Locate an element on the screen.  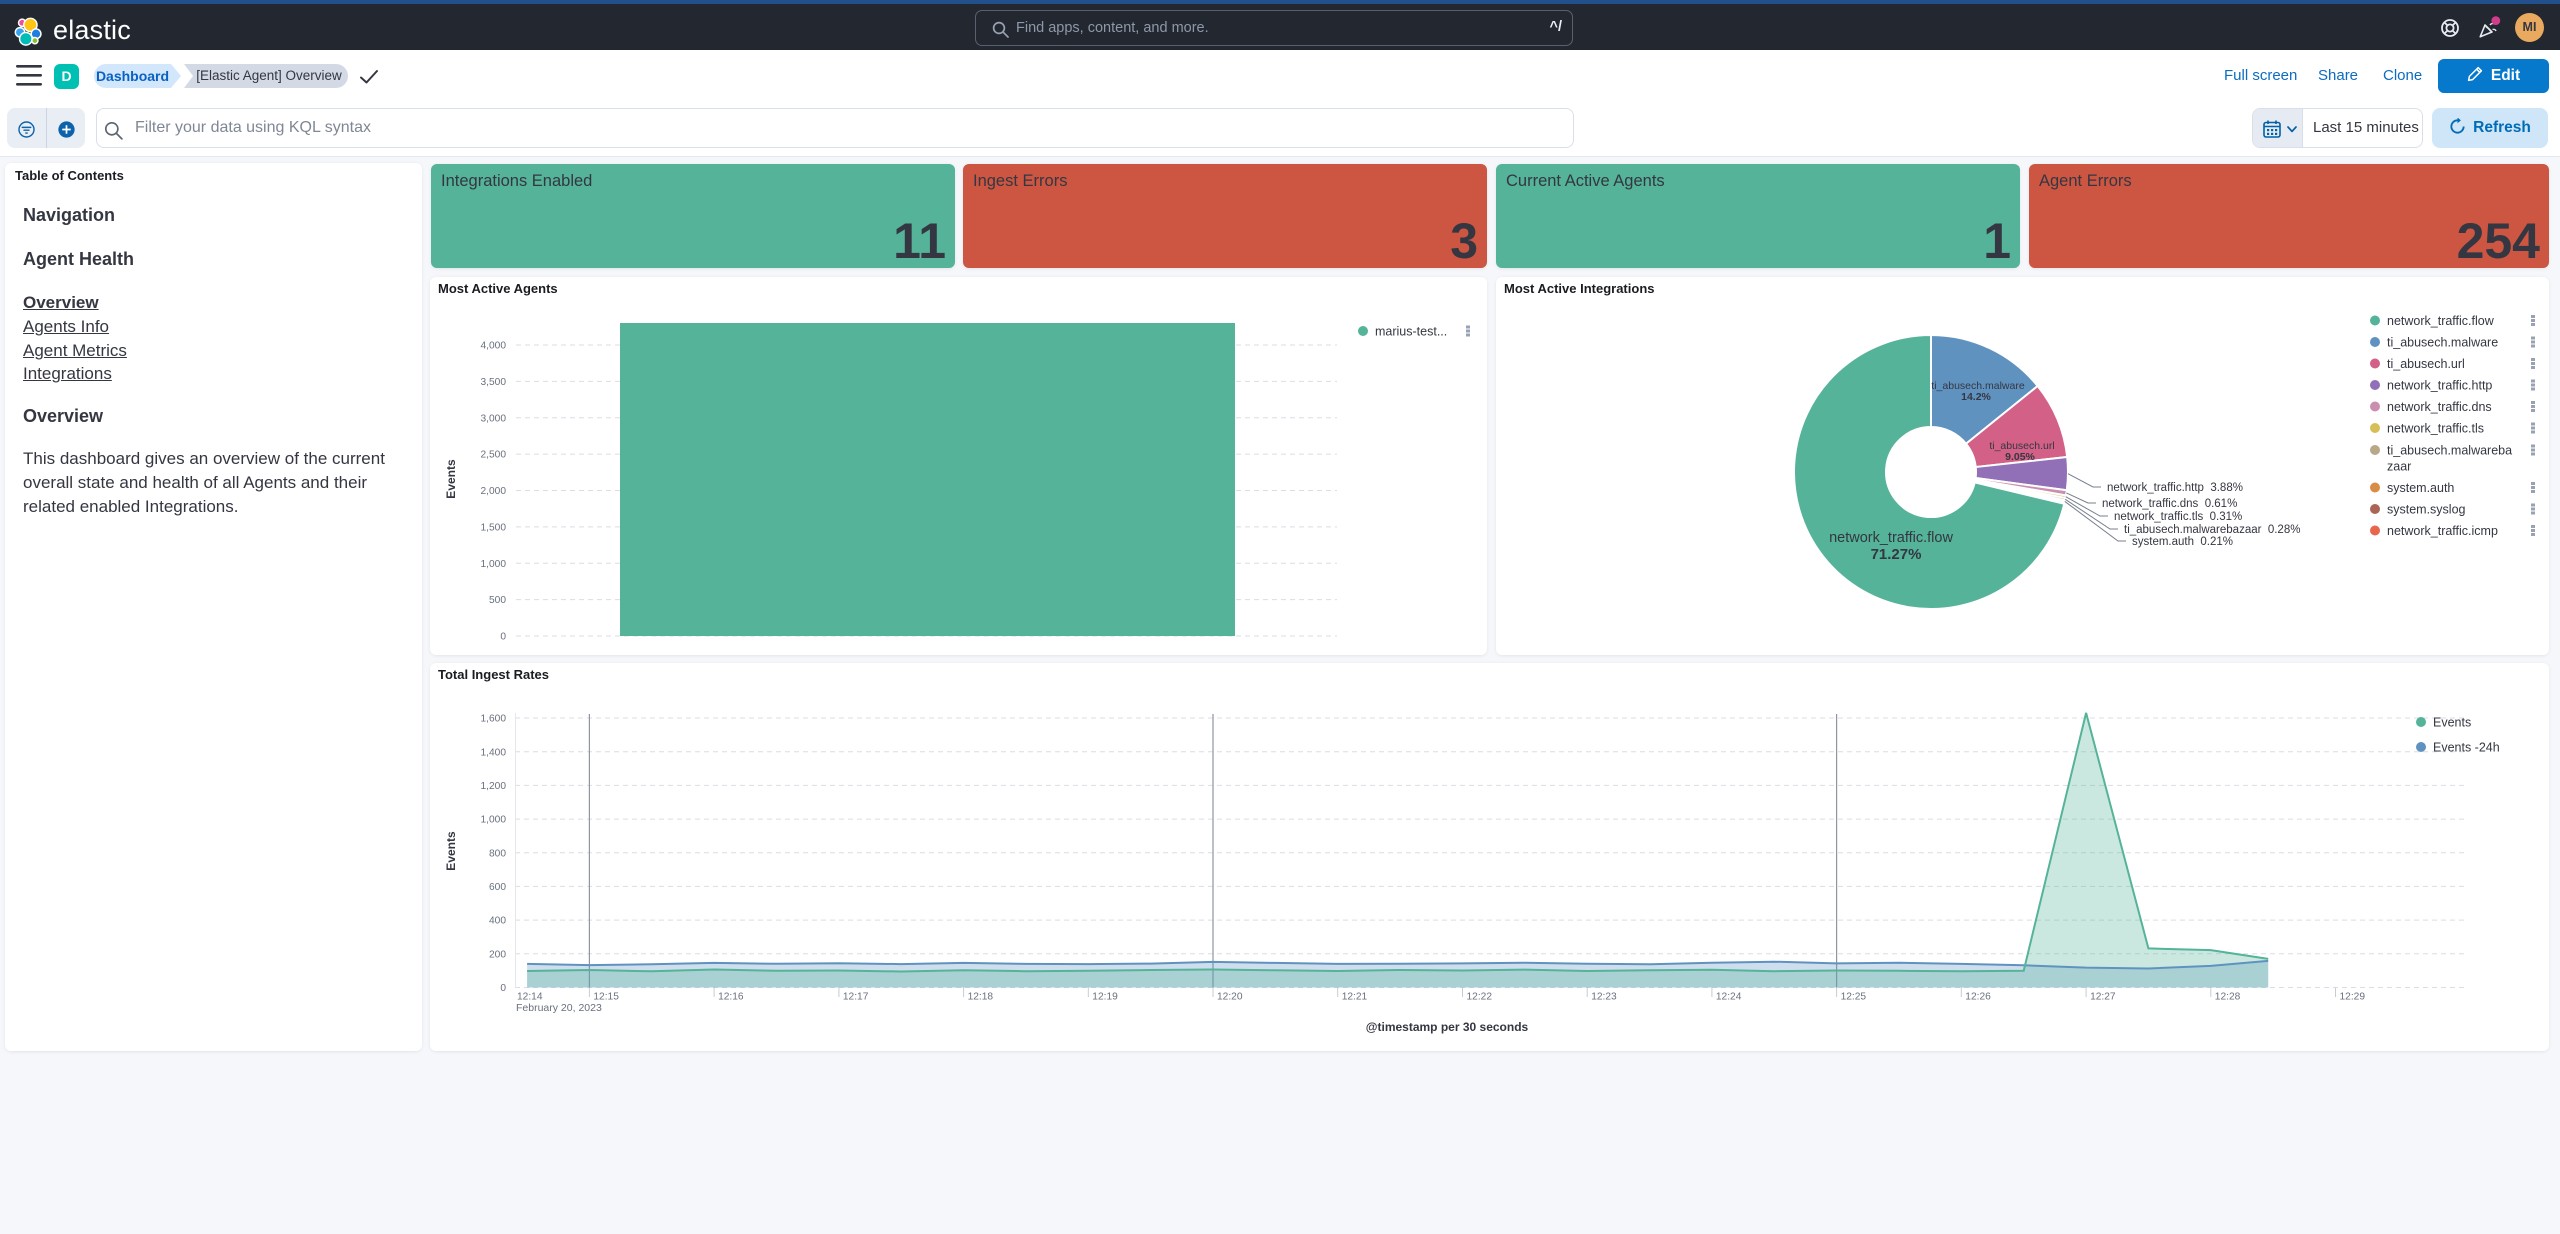
svg-text: 12:28 is located at coordinates (2228, 997).